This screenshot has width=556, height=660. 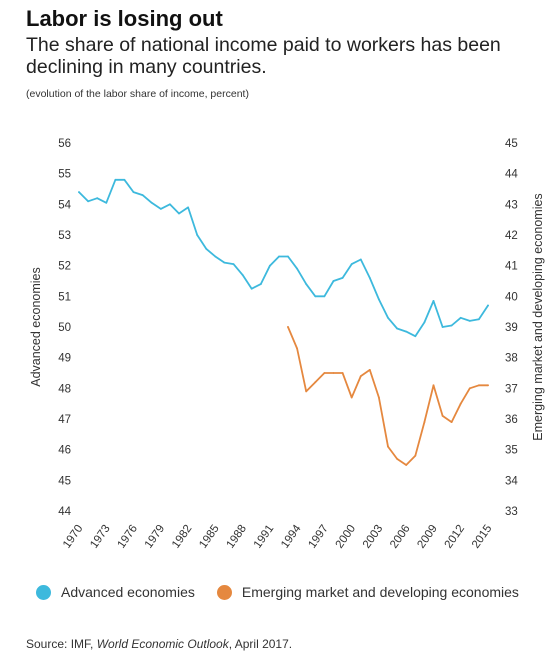 I want to click on y-tick-right: 43, so click(x=511, y=205).